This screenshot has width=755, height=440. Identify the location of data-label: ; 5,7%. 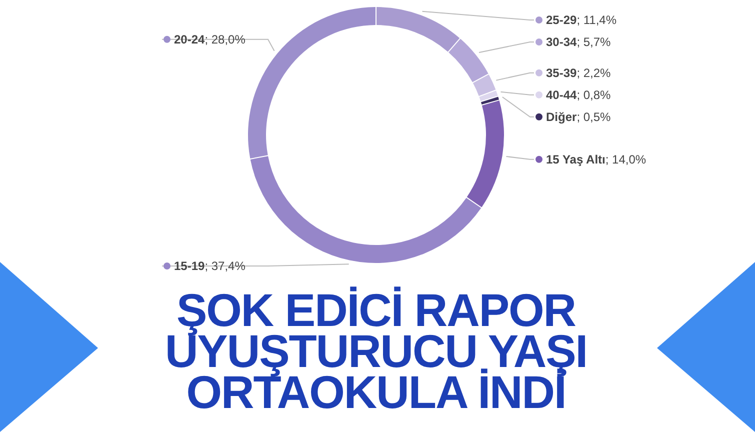
(594, 42).